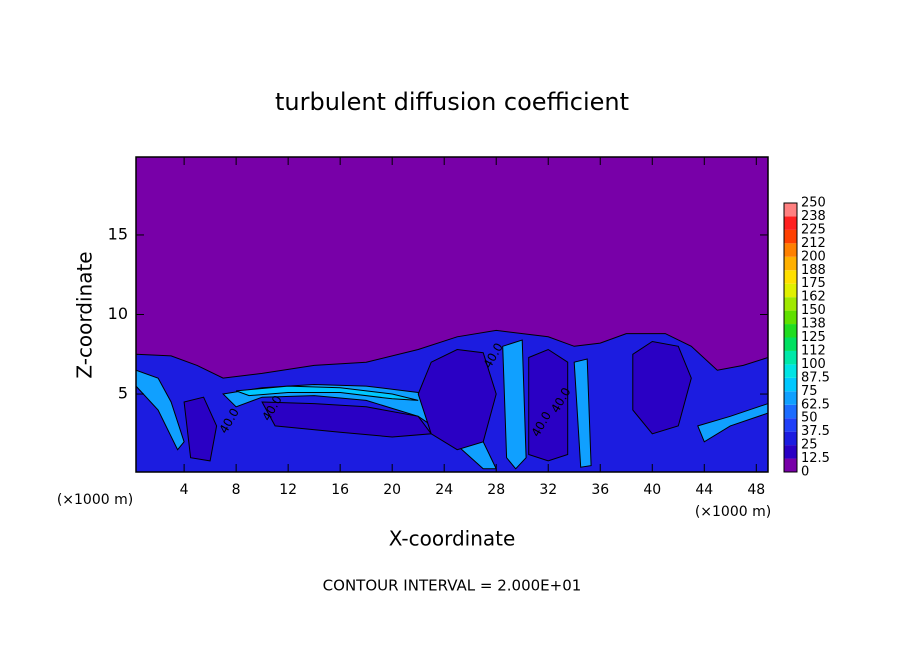  Describe the element at coordinates (452, 102) in the screenshot. I see `chart-title: turbulent diffusion coefficient` at that location.